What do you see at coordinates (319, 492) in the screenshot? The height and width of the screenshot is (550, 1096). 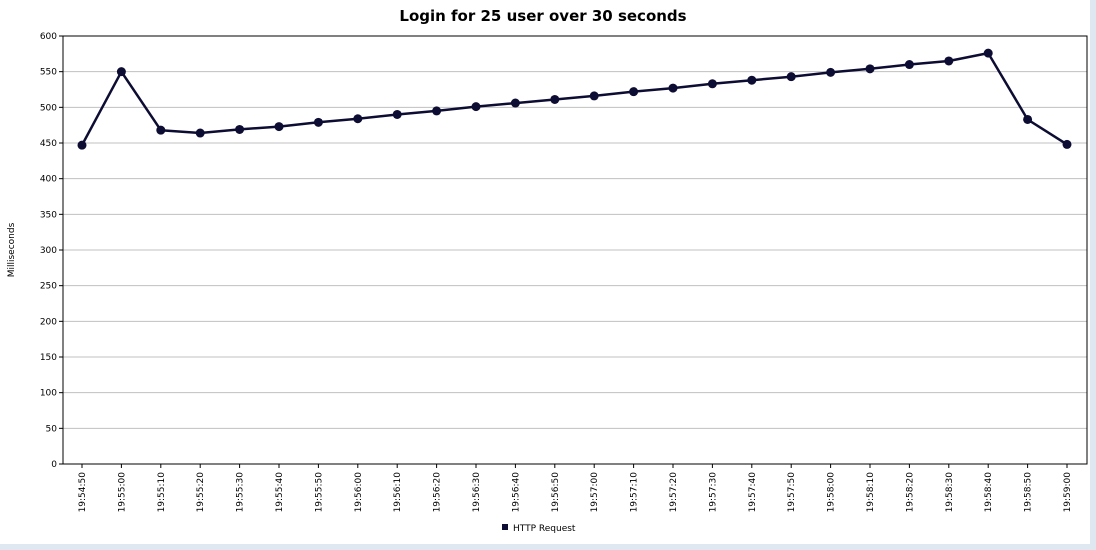 I see `x-tick-label: 19:55:50` at bounding box center [319, 492].